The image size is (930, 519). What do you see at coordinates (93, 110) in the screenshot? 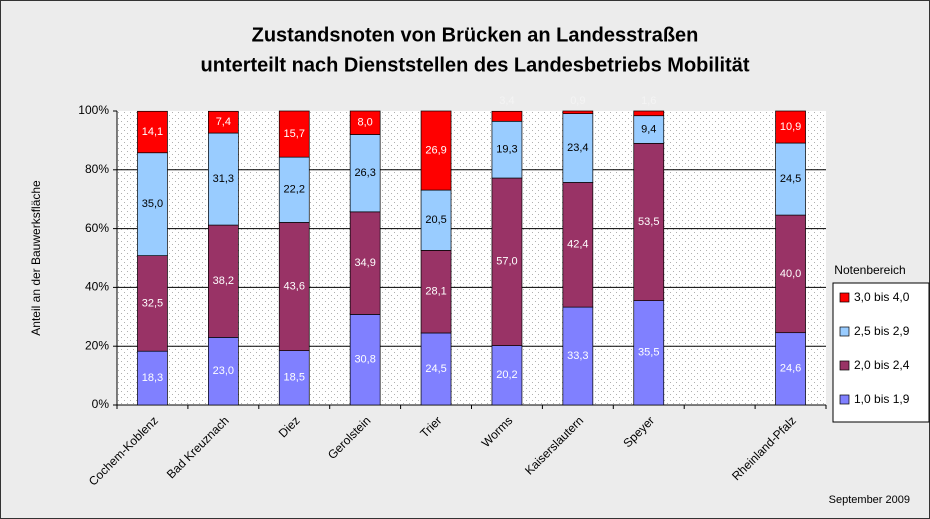
I see `y-tick-label: 100%` at bounding box center [93, 110].